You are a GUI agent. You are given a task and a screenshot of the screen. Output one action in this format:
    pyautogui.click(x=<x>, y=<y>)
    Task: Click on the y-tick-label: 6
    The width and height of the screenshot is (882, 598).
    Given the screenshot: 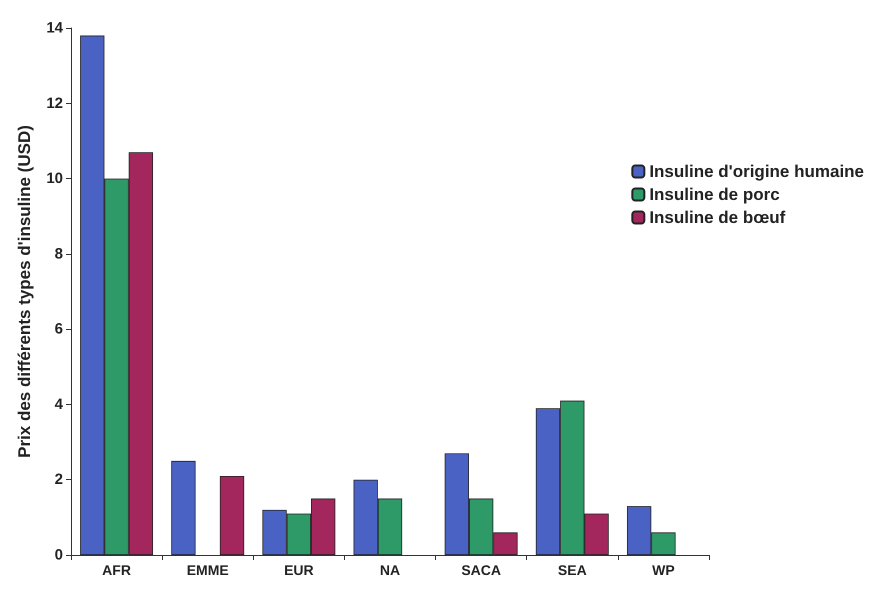 What is the action you would take?
    pyautogui.click(x=58, y=329)
    